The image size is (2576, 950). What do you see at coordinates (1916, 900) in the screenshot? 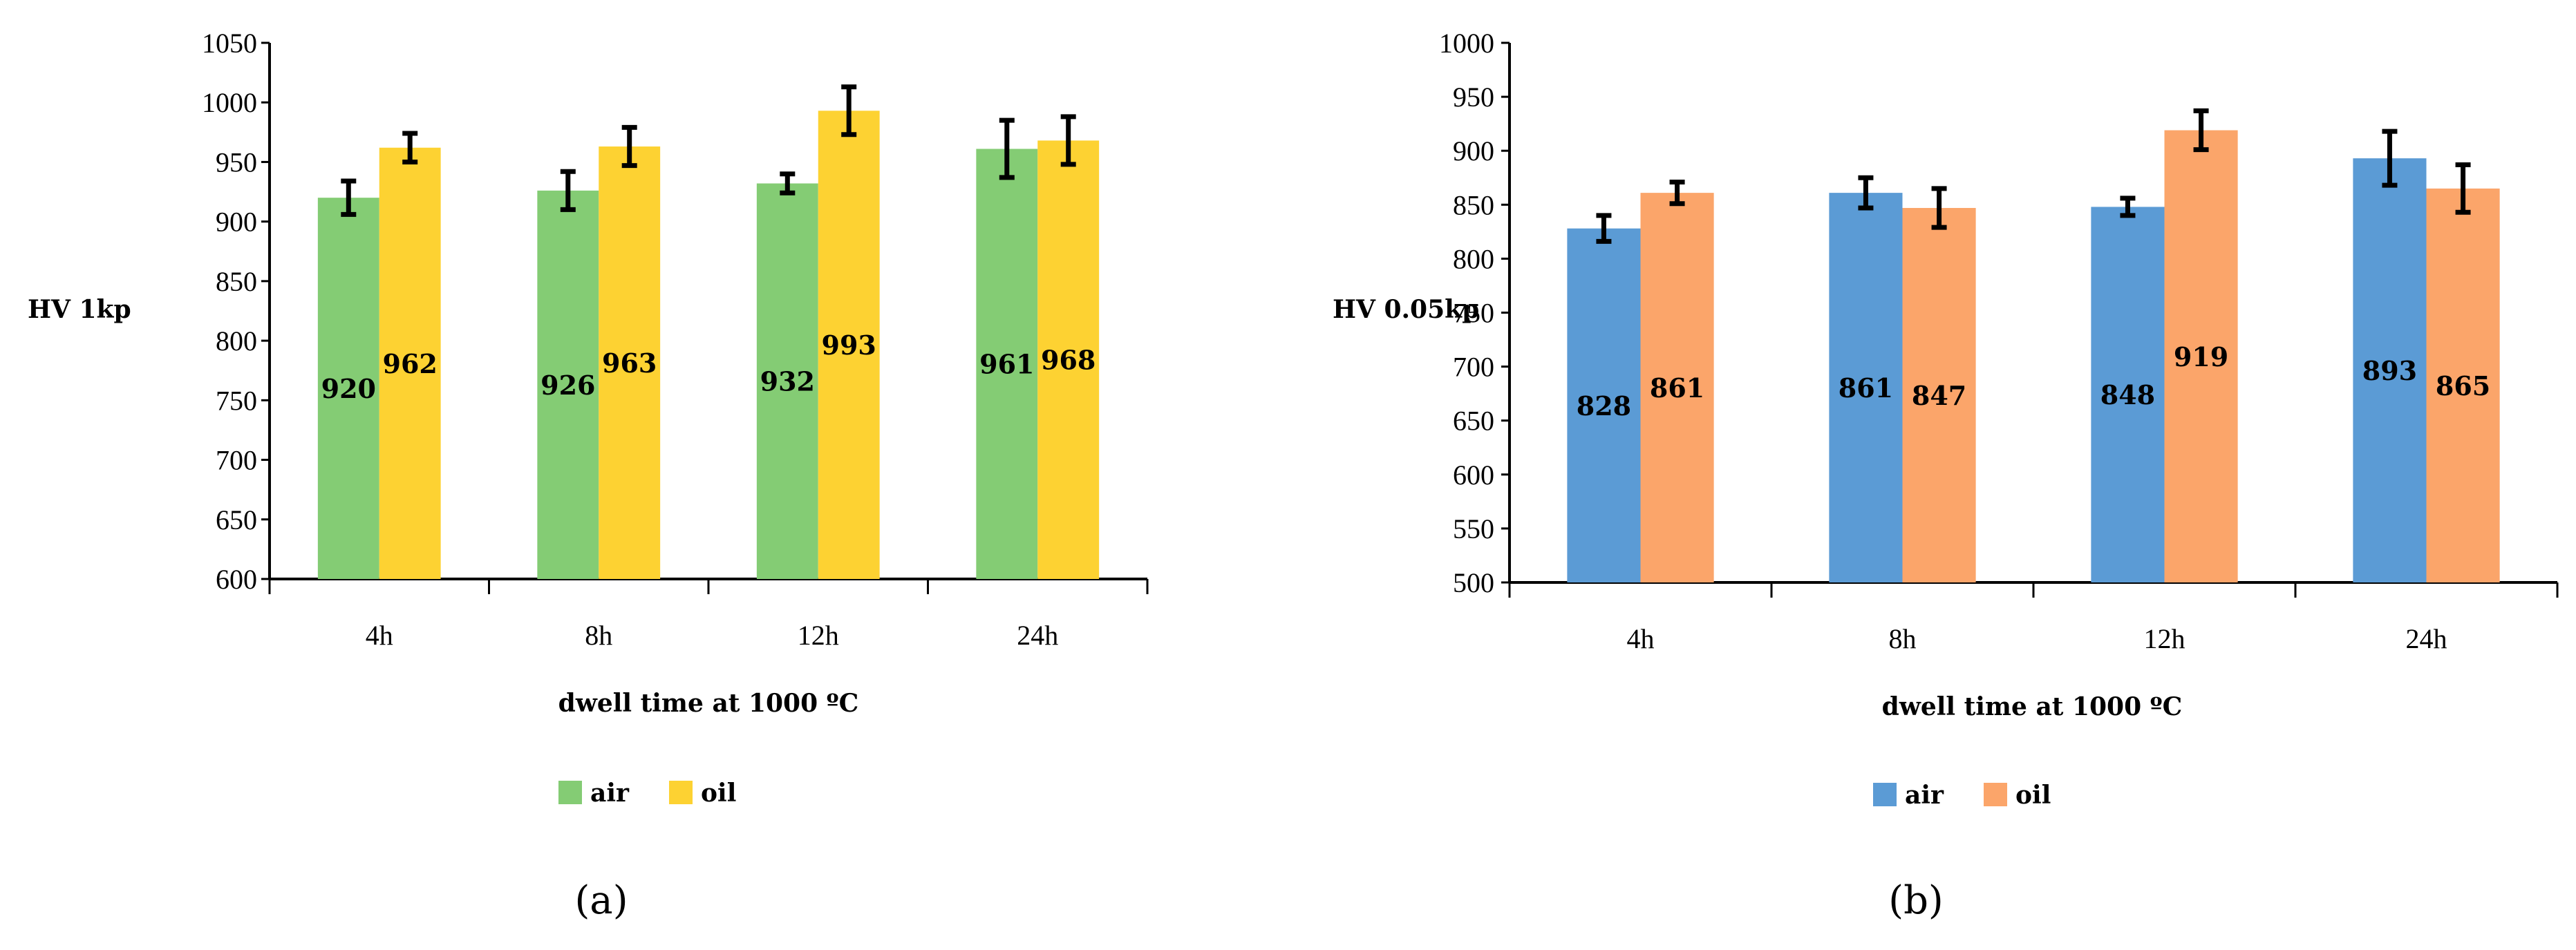
I see `panel-label: (b)` at bounding box center [1916, 900].